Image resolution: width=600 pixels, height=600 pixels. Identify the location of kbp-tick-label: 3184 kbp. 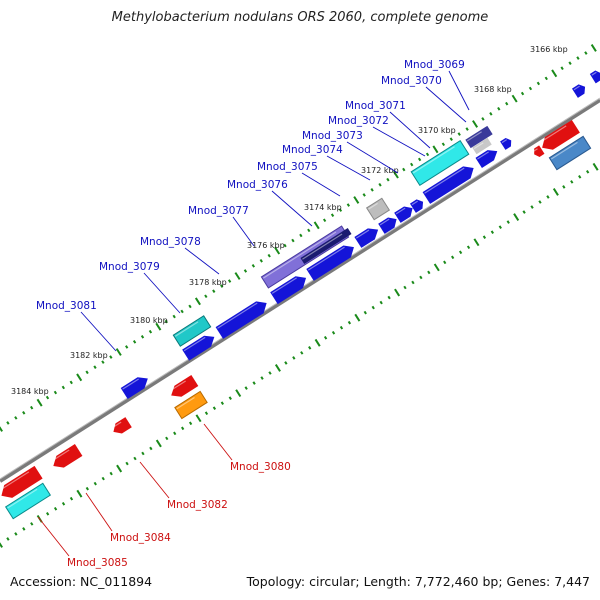
(30, 391).